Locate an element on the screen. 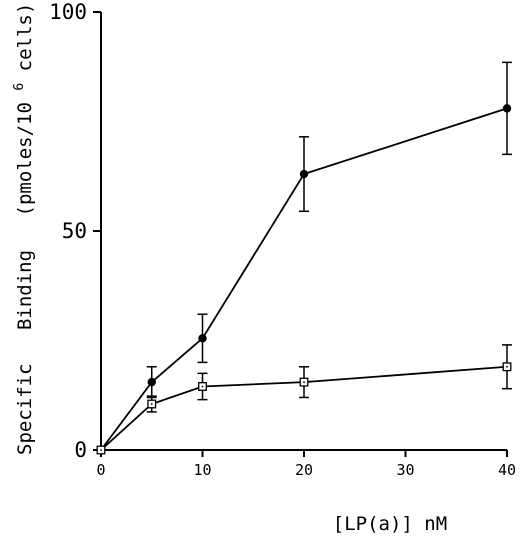 The image size is (520, 545). x-tick-label: 0 is located at coordinates (100, 470).